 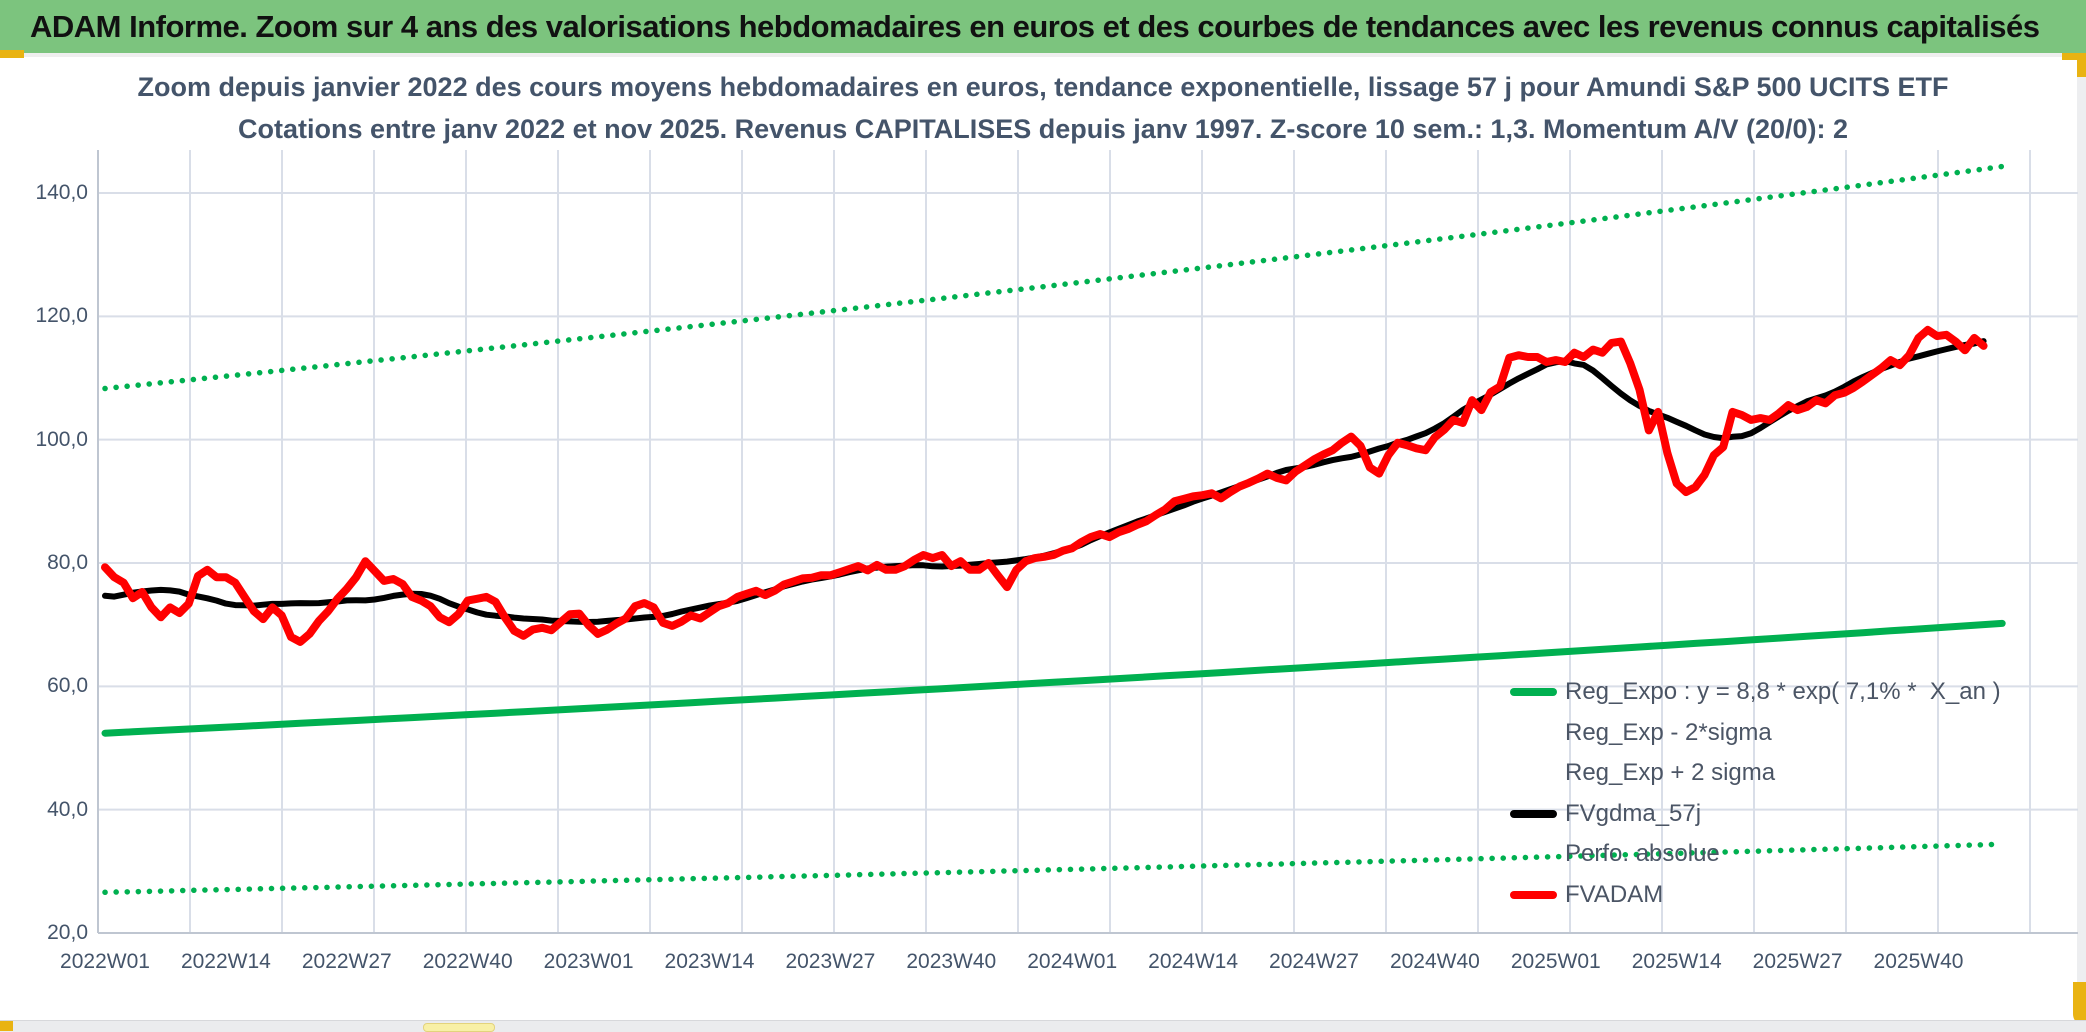 I want to click on legend-label: Reg_Expo : y = 8,8 * exp( 7,1% * X_an ), so click(x=1783, y=692).